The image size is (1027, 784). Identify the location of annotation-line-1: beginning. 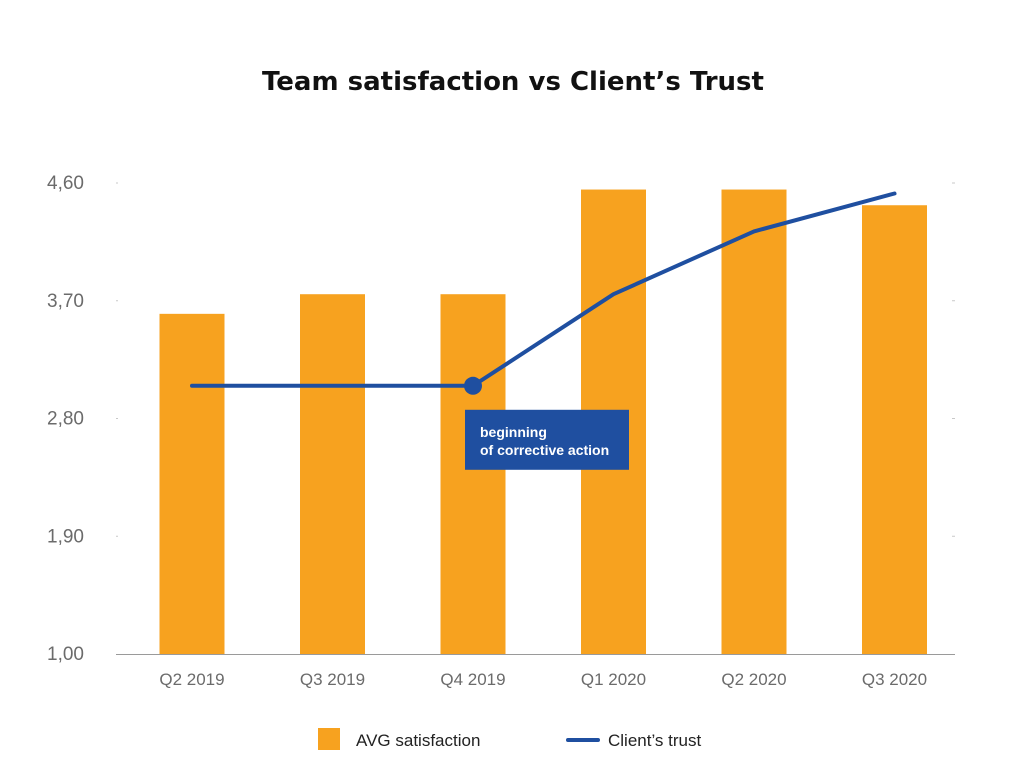
(513, 432).